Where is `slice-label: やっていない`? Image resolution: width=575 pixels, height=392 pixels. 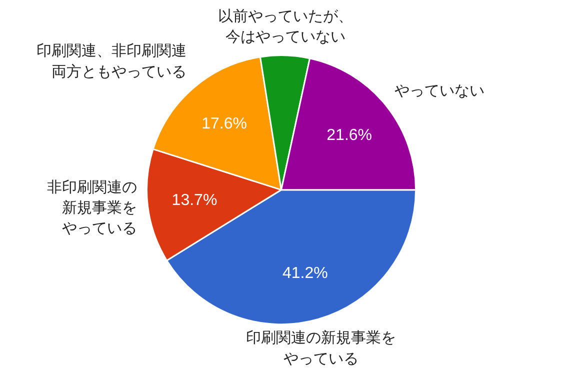
slice-label: やっていない is located at coordinates (439, 90).